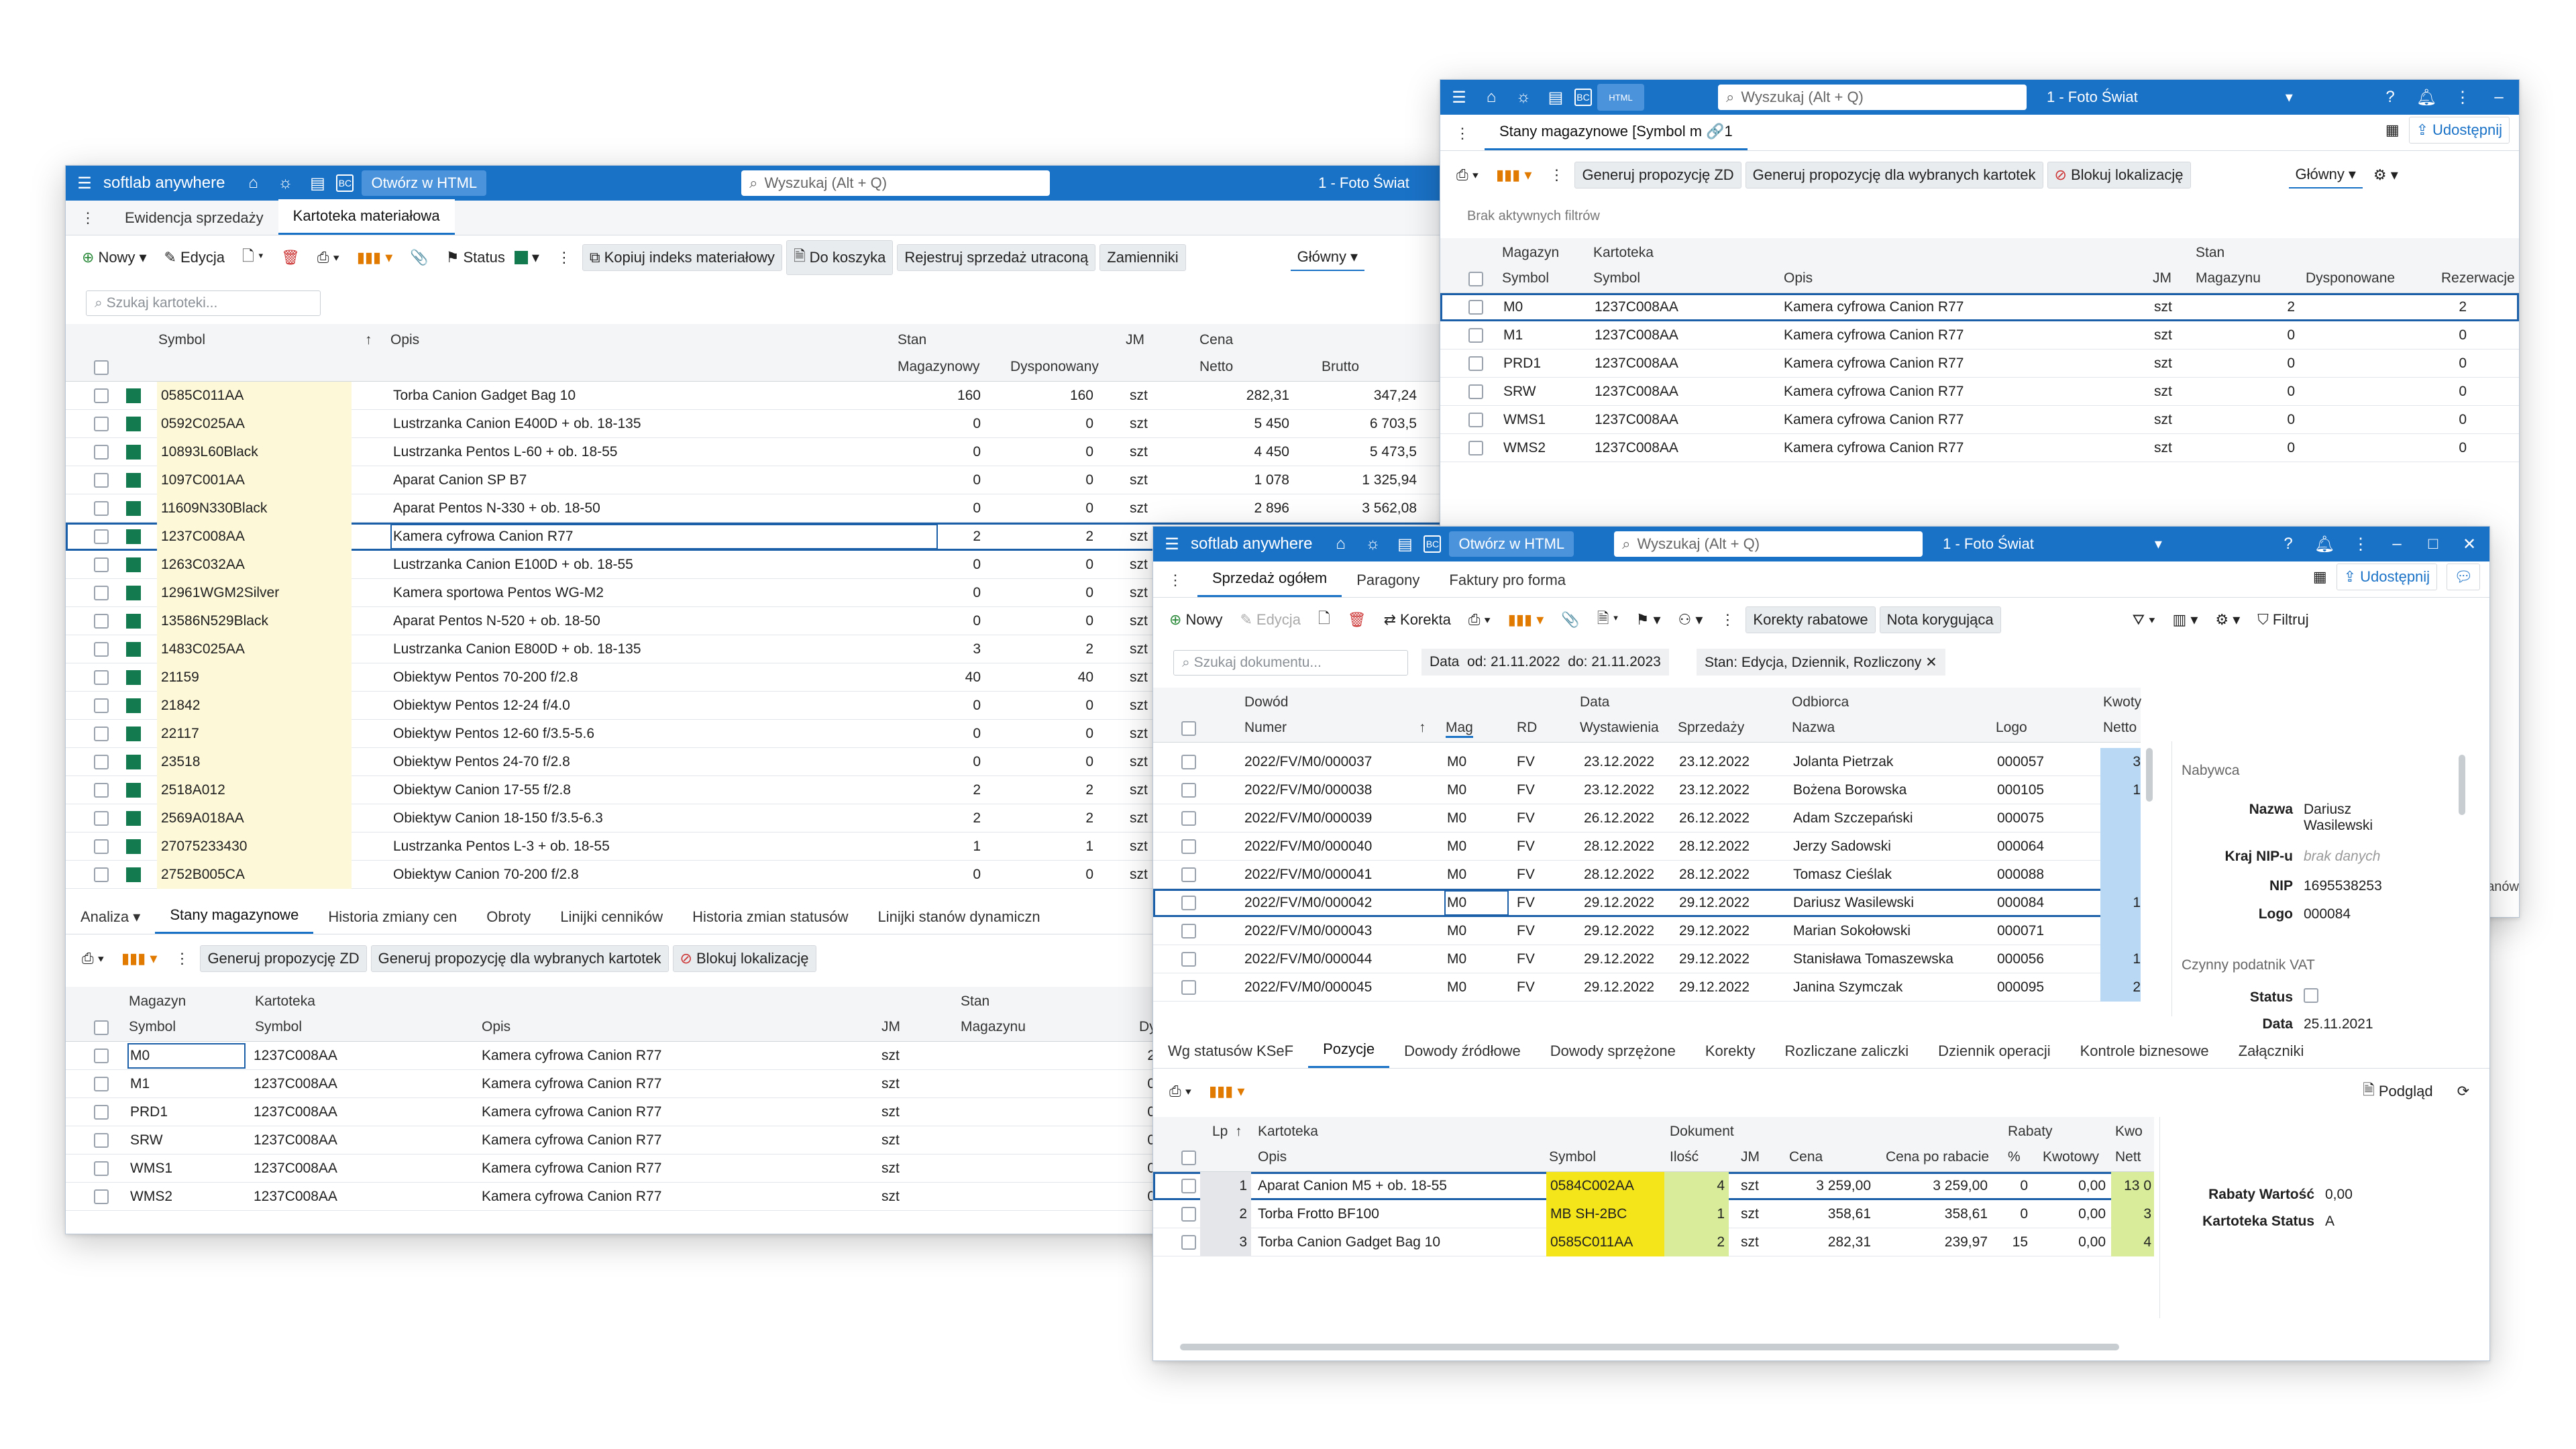  I want to click on replacements-button: Zamienniki, so click(1142, 257).